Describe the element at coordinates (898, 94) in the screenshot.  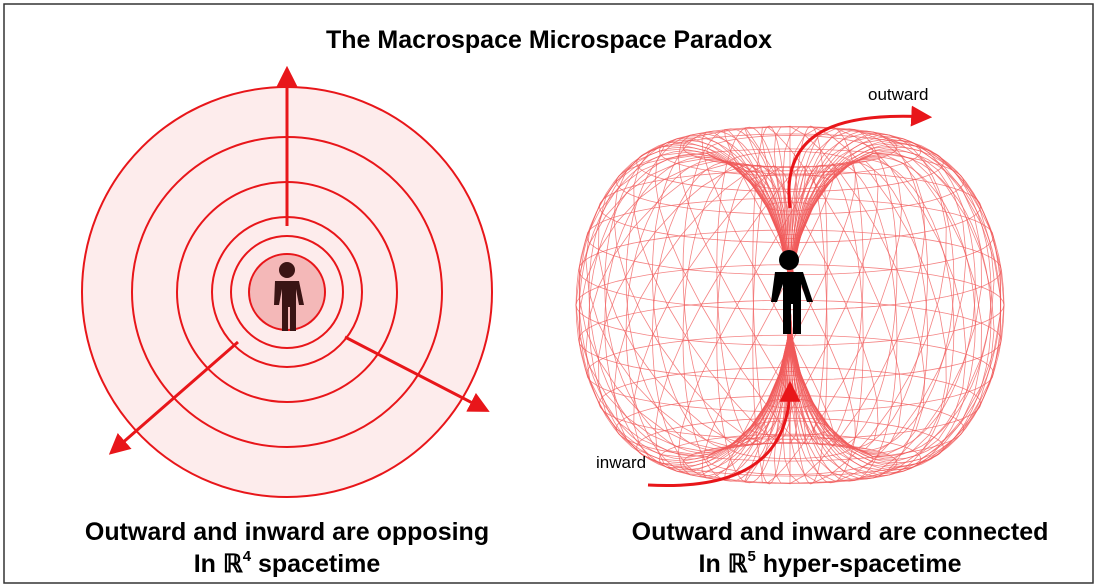
I see `outward-label: outward` at that location.